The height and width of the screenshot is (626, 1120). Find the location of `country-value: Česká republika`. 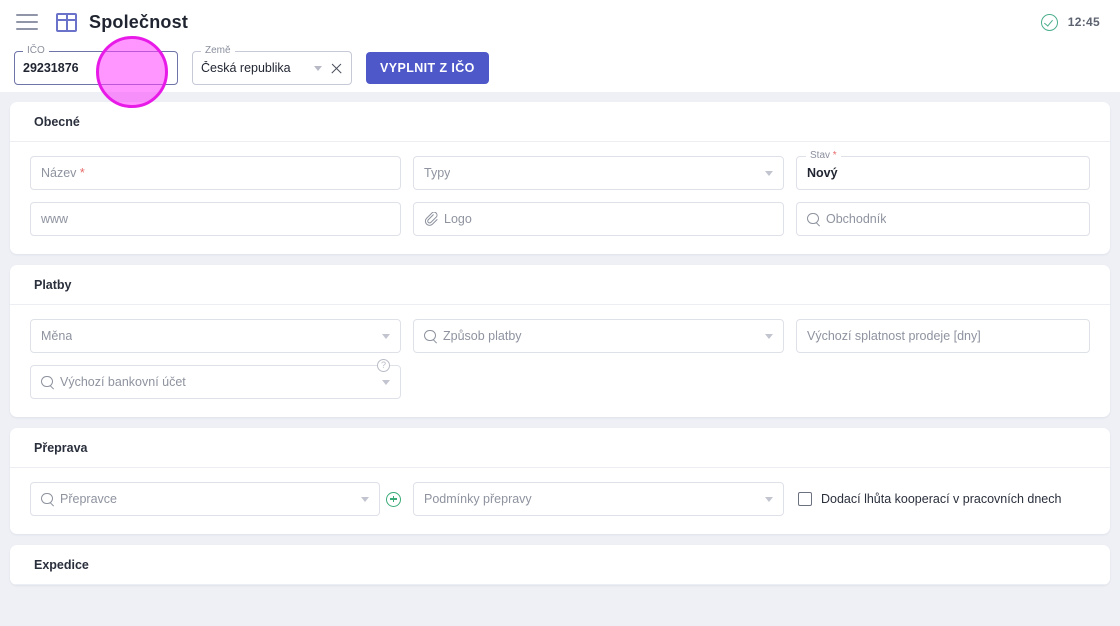

country-value: Česká republika is located at coordinates (246, 68).